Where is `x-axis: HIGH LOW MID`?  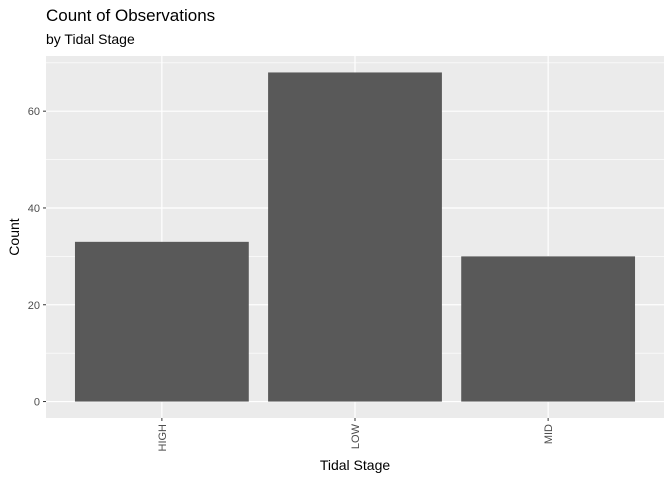 x-axis: HIGH LOW MID is located at coordinates (356, 435).